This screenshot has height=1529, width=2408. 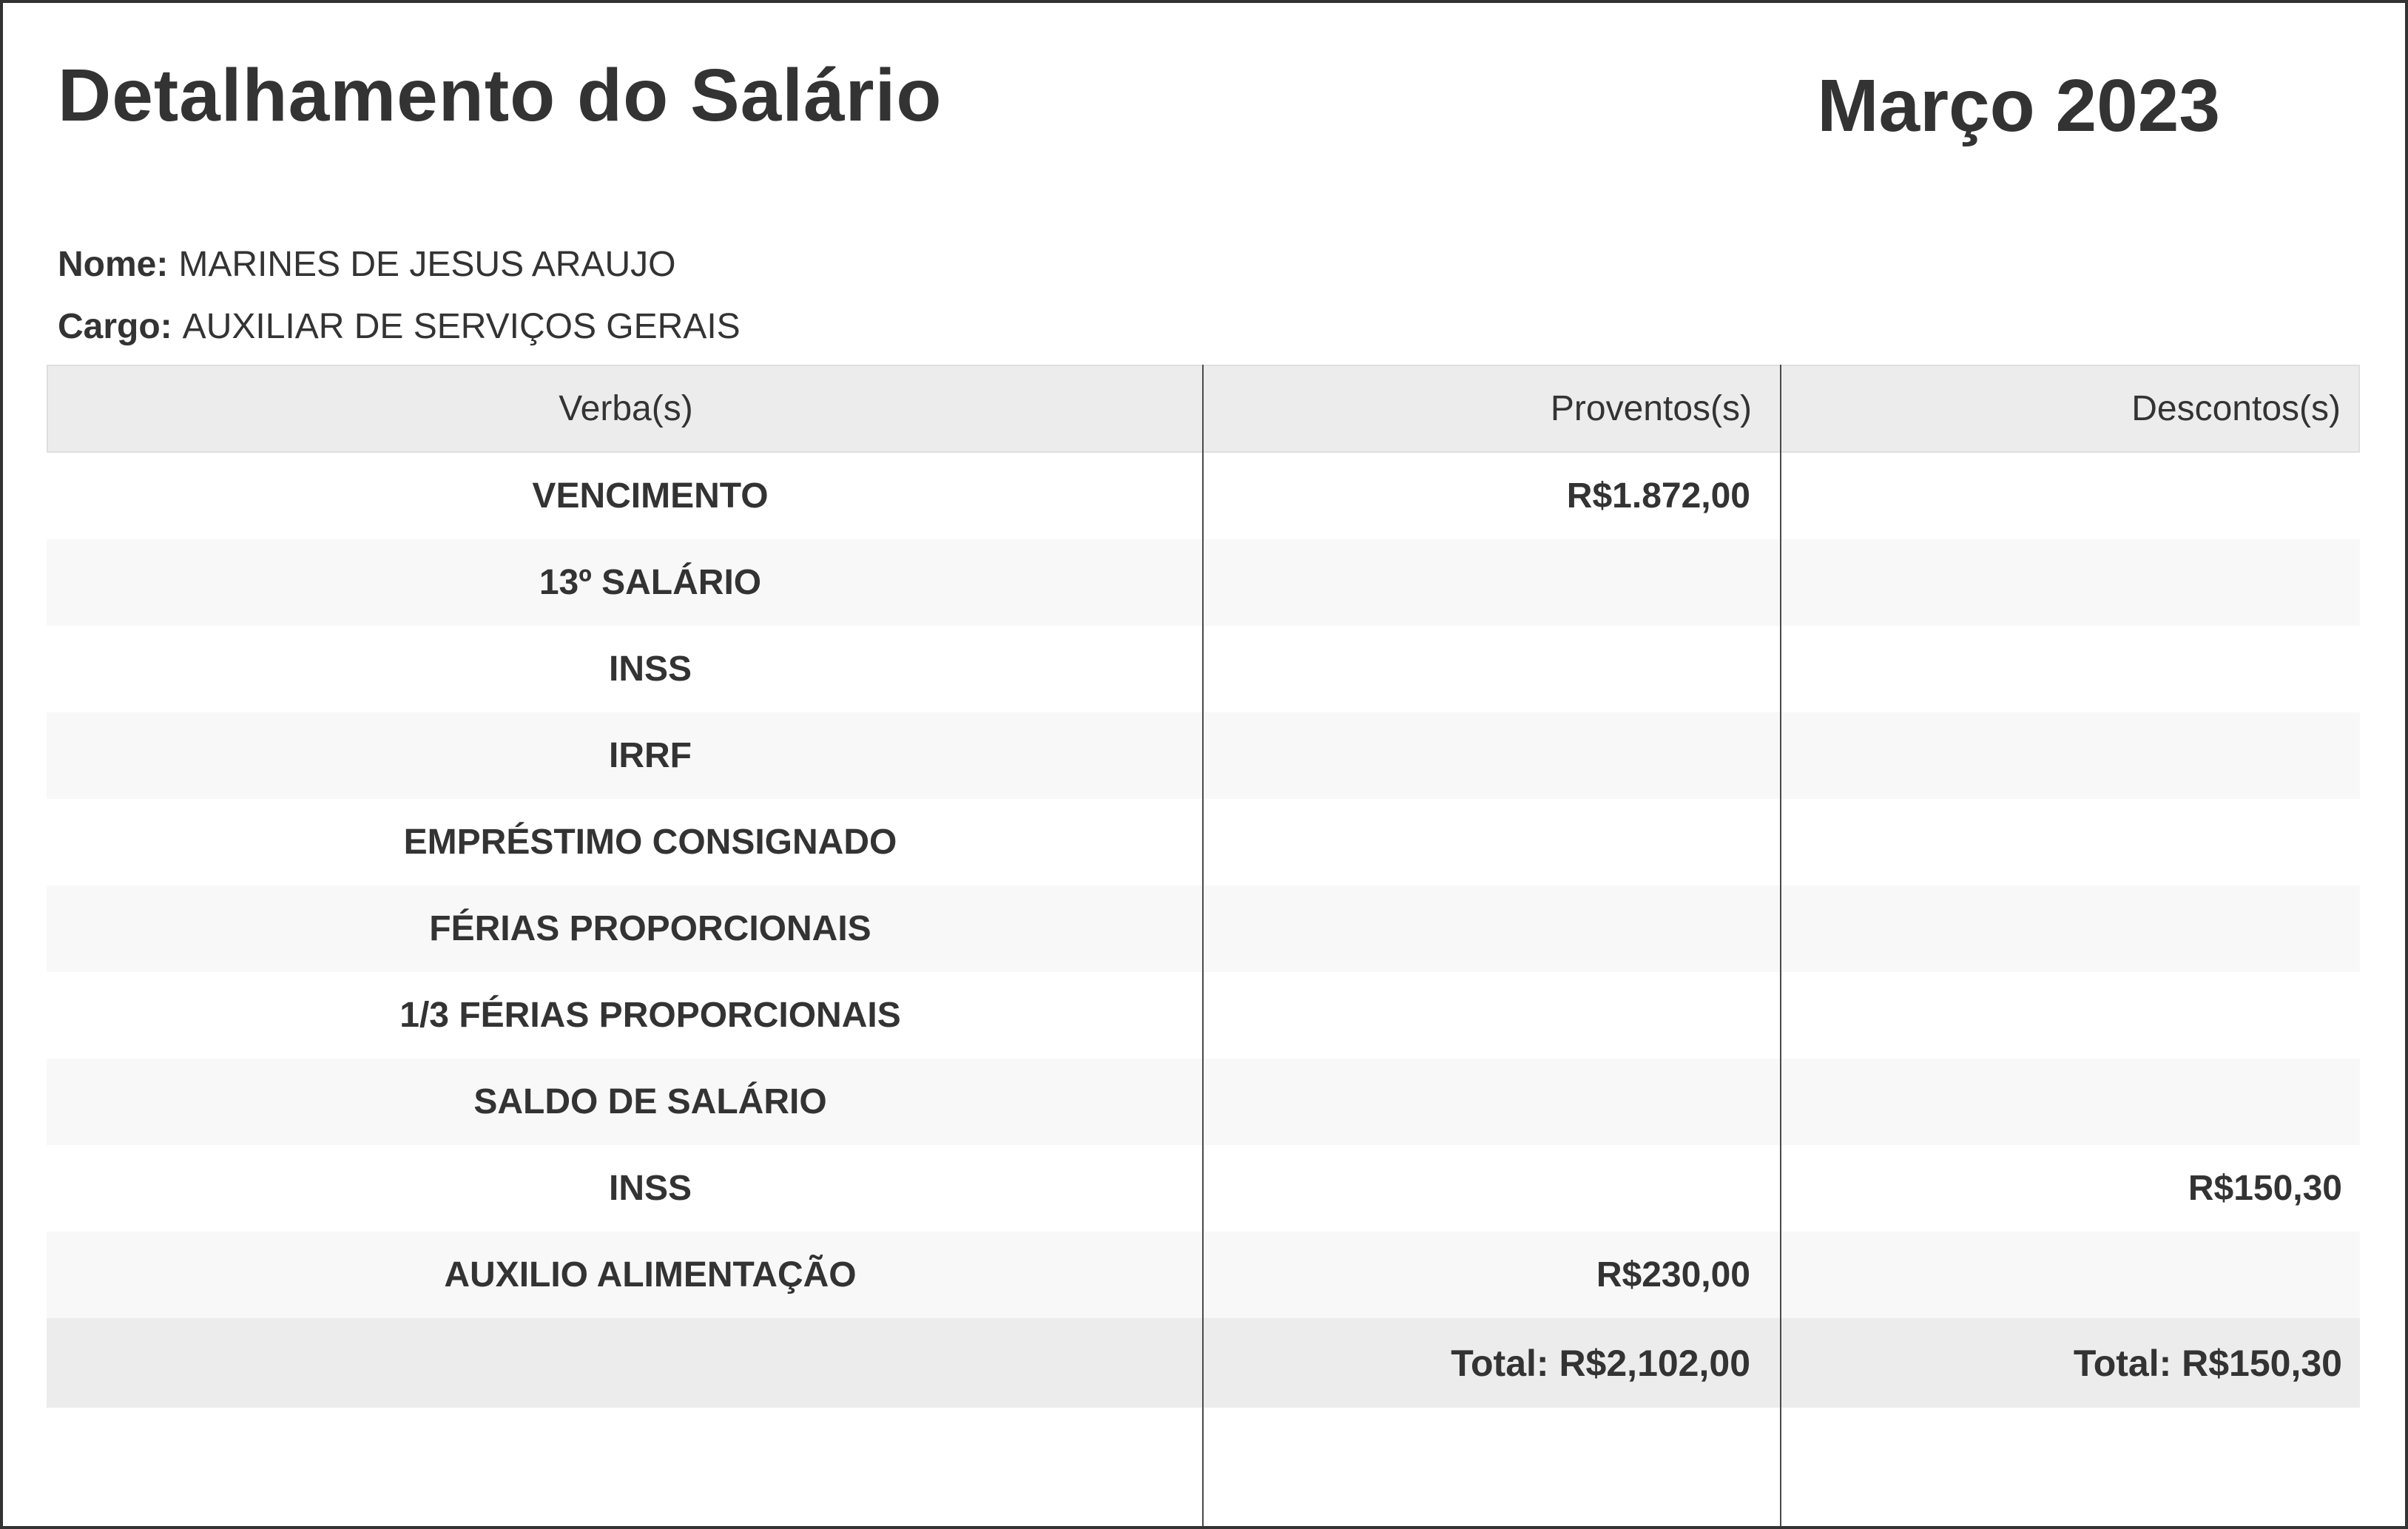 What do you see at coordinates (1600, 1363) in the screenshot?
I see `total-proventos-cell: Total: R$2,102,00` at bounding box center [1600, 1363].